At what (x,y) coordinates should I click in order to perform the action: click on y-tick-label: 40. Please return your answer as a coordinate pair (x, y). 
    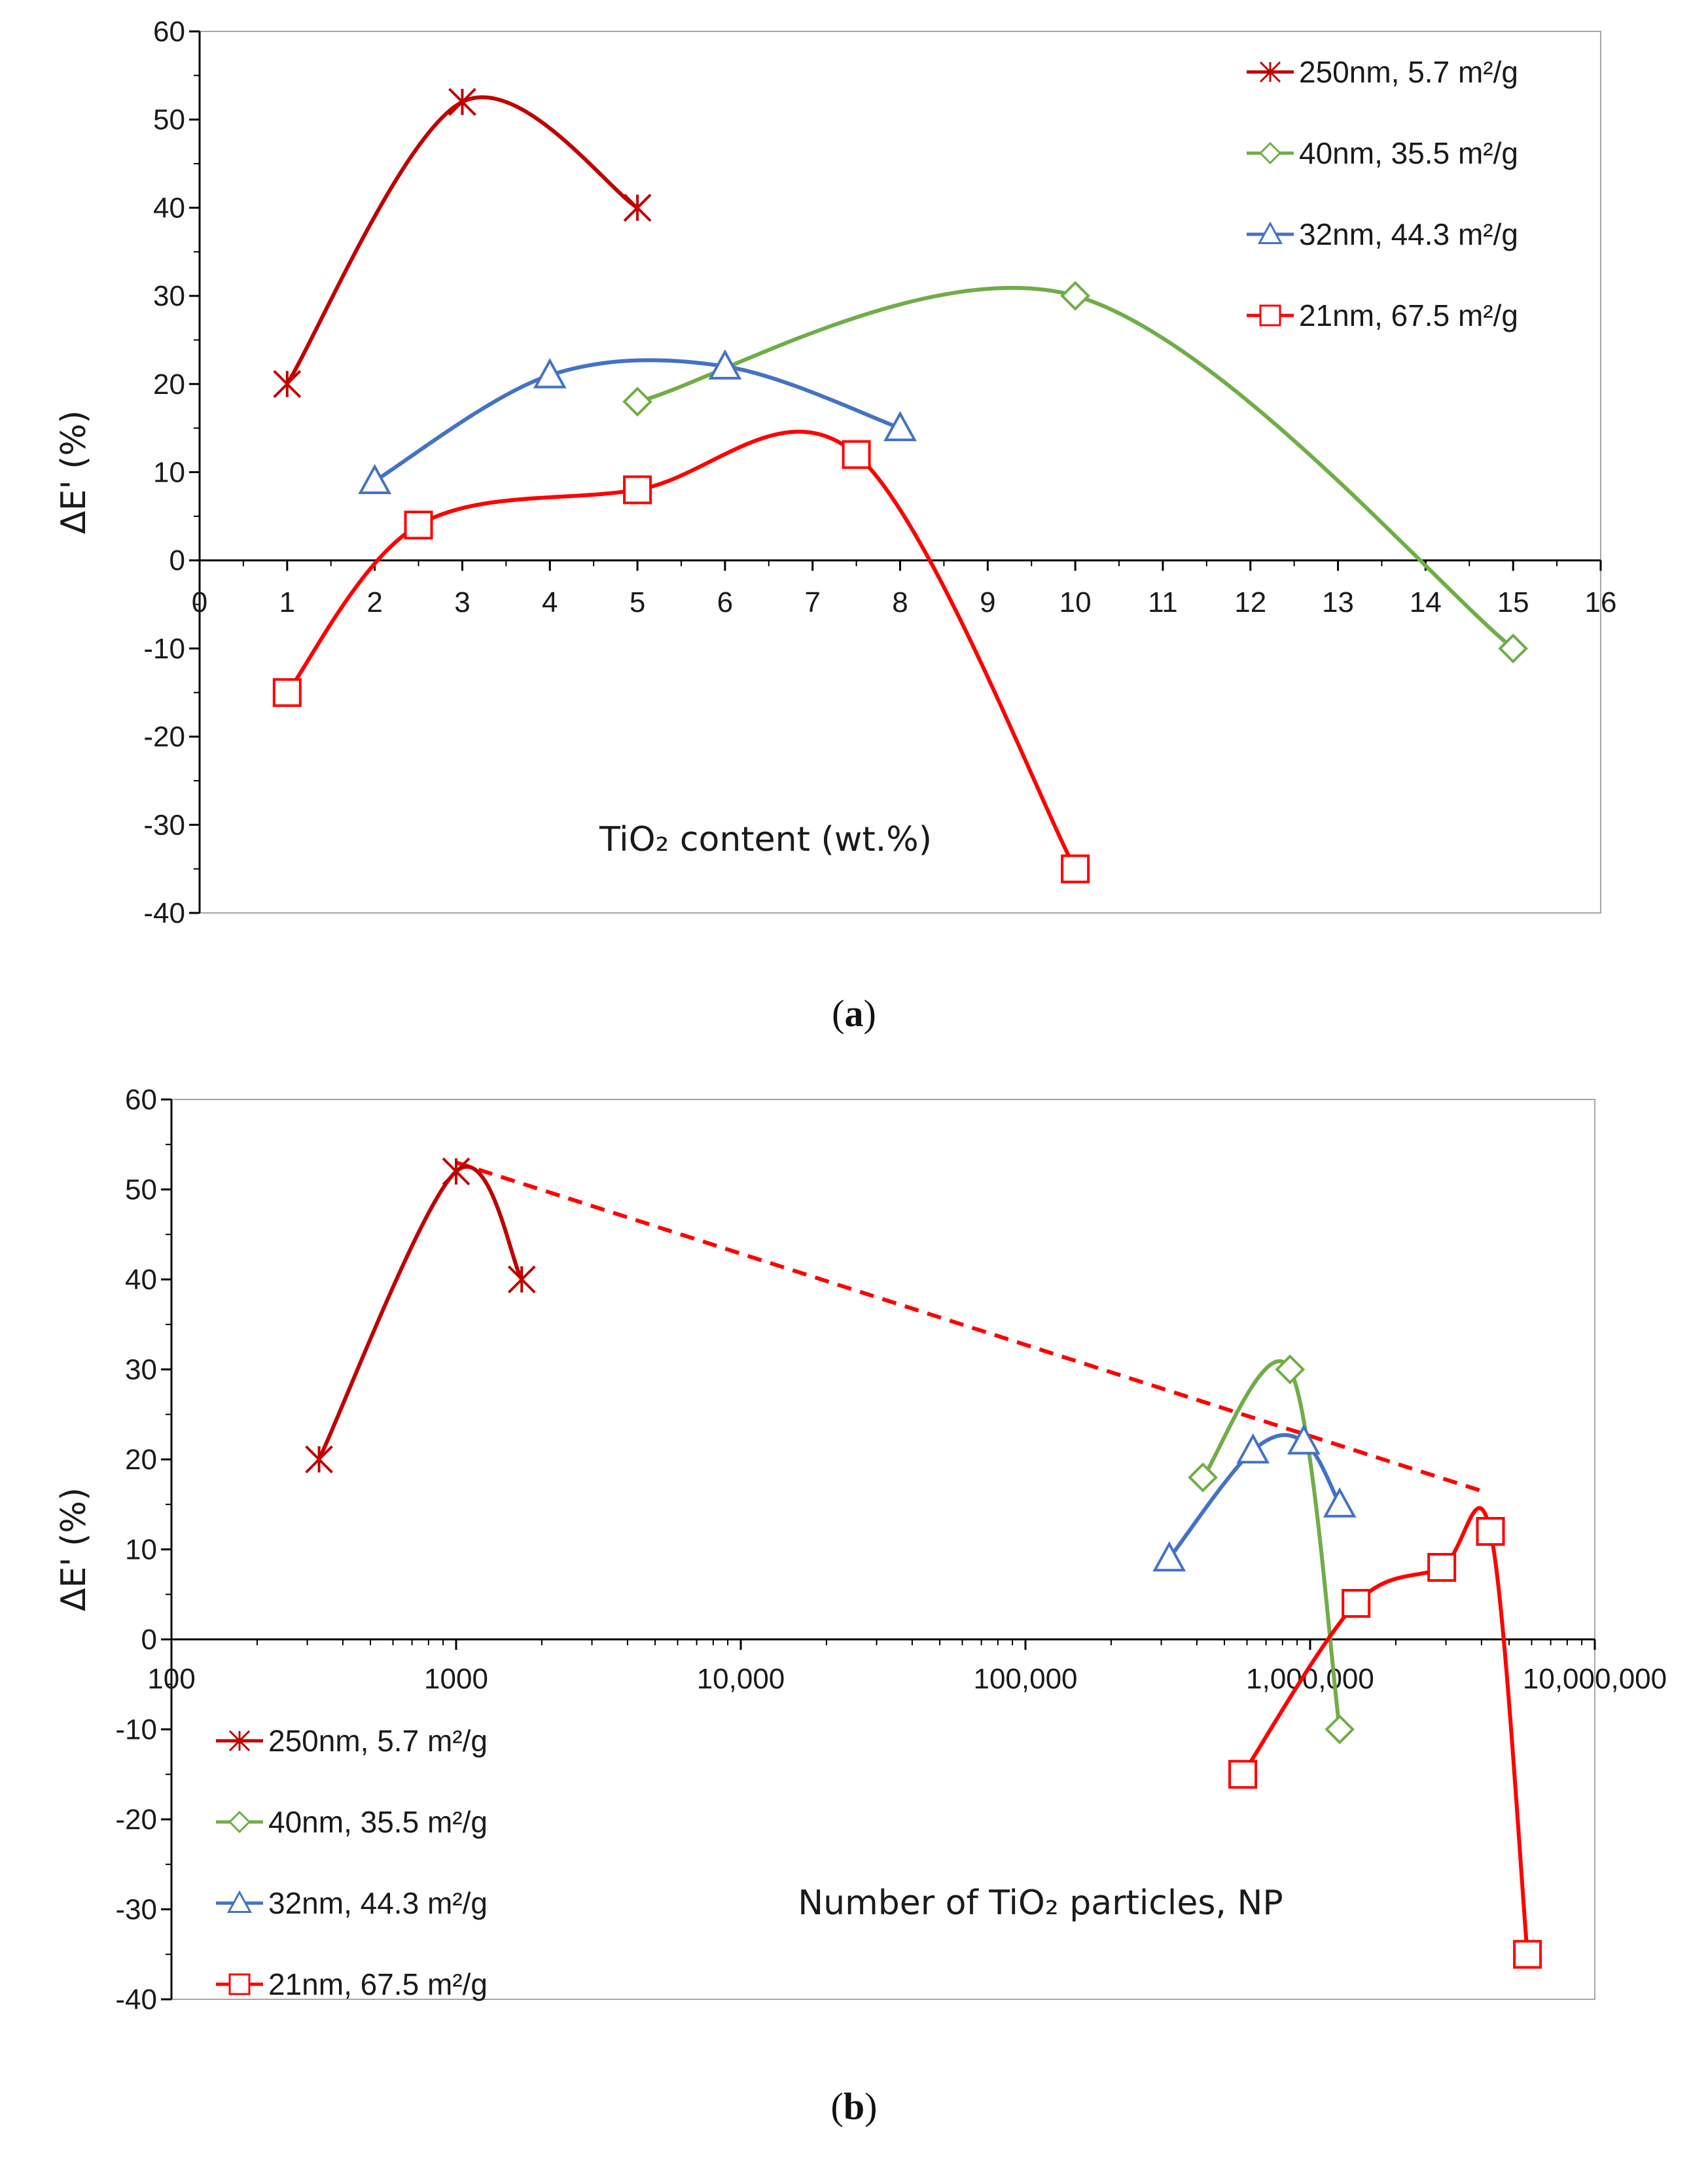
    Looking at the image, I should click on (169, 208).